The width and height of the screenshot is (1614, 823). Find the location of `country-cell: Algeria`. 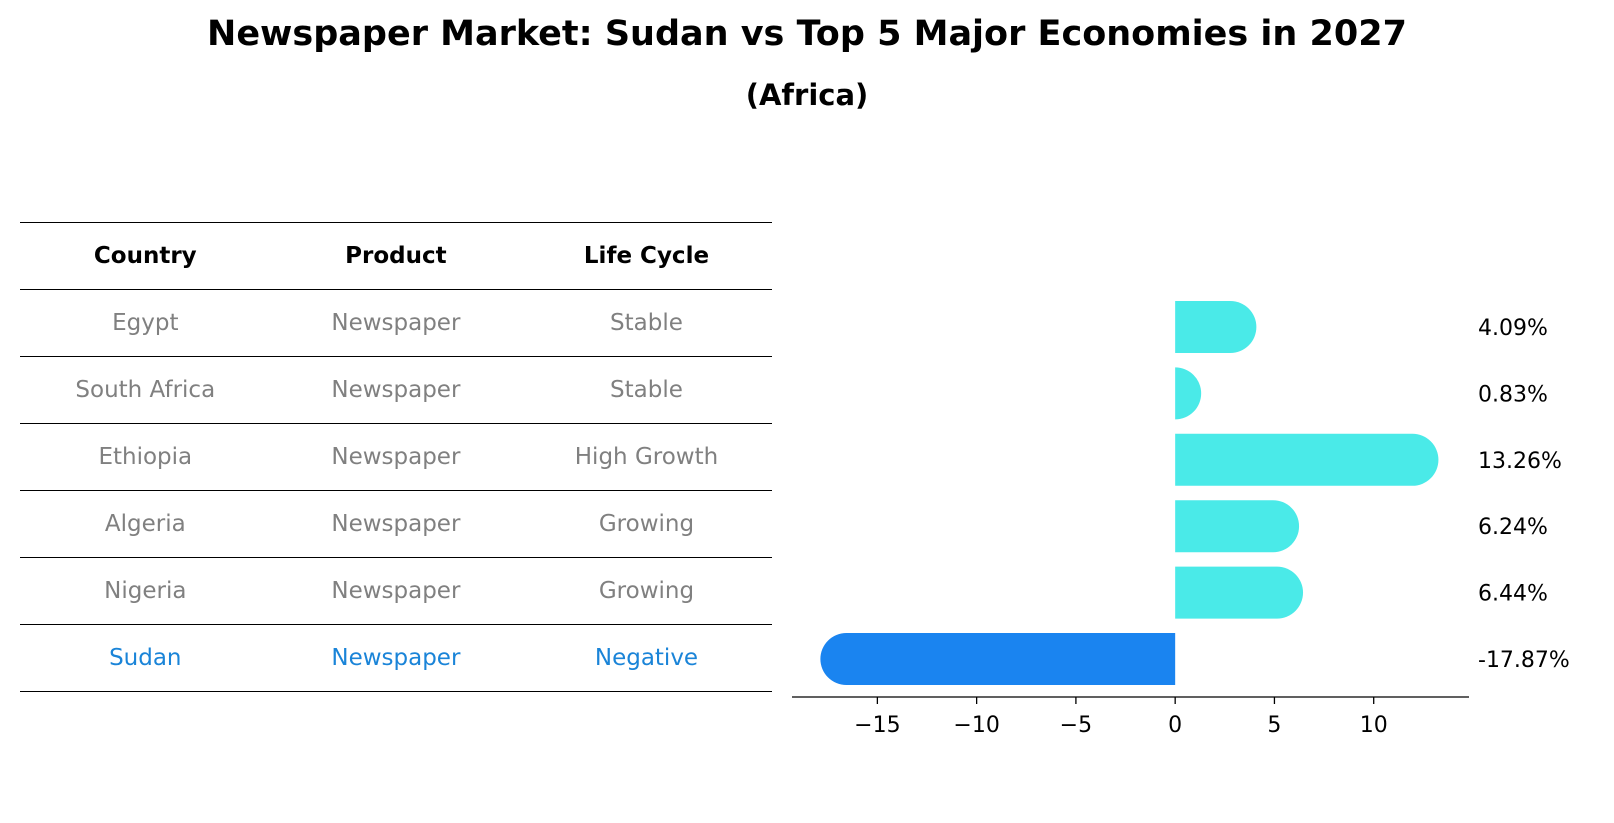

country-cell: Algeria is located at coordinates (145, 524).